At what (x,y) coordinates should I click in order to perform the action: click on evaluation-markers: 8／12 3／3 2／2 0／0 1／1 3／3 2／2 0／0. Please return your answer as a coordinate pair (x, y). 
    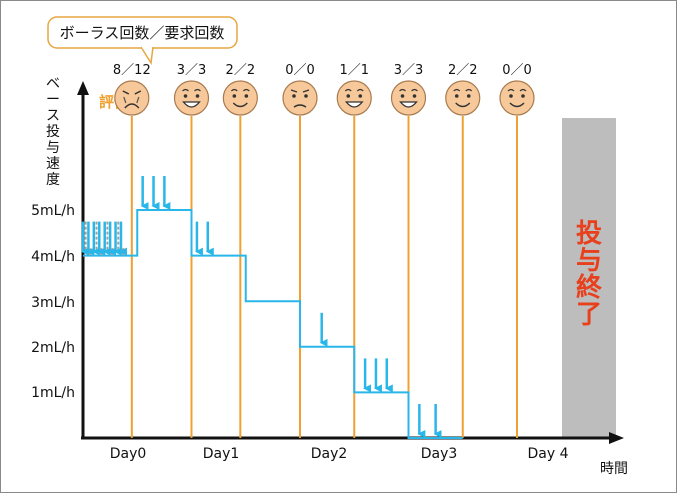
    Looking at the image, I should click on (324, 89).